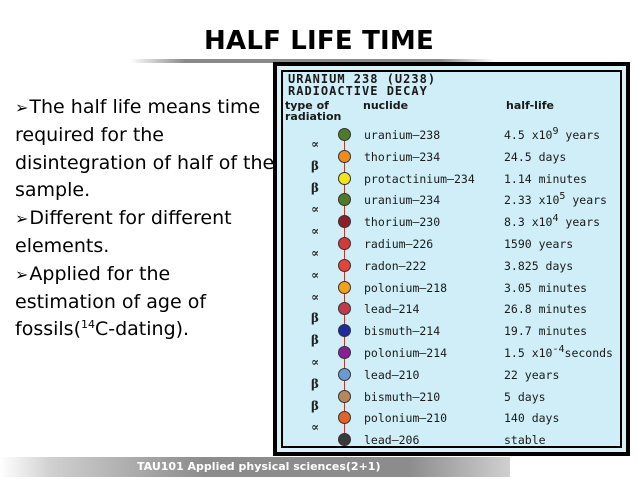  I want to click on nuclide-label: lead—214, so click(392, 309).